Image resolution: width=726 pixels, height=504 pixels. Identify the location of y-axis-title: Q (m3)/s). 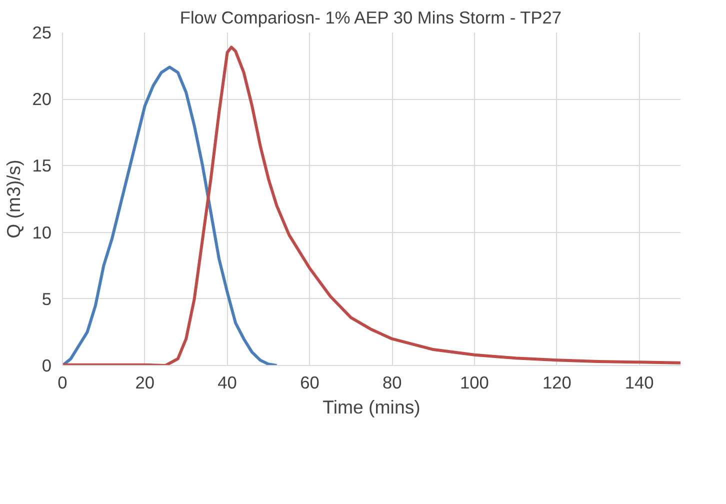
(13, 199).